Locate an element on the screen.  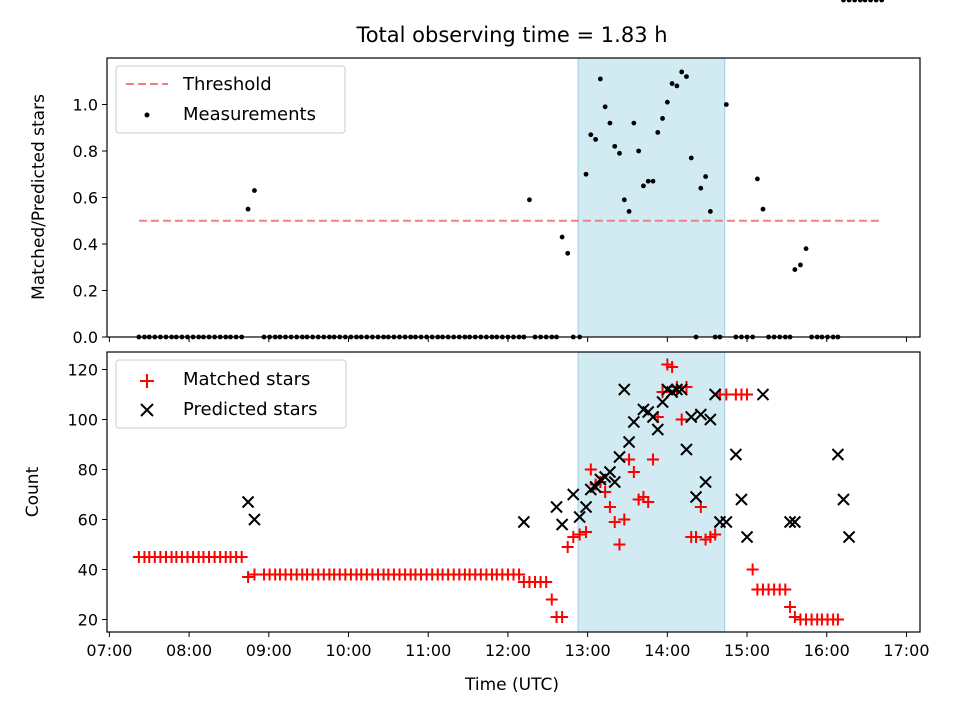
top-y-ticks: 0.0 0.2 0.4 0.6 0.8 1.0 is located at coordinates (90, 221).